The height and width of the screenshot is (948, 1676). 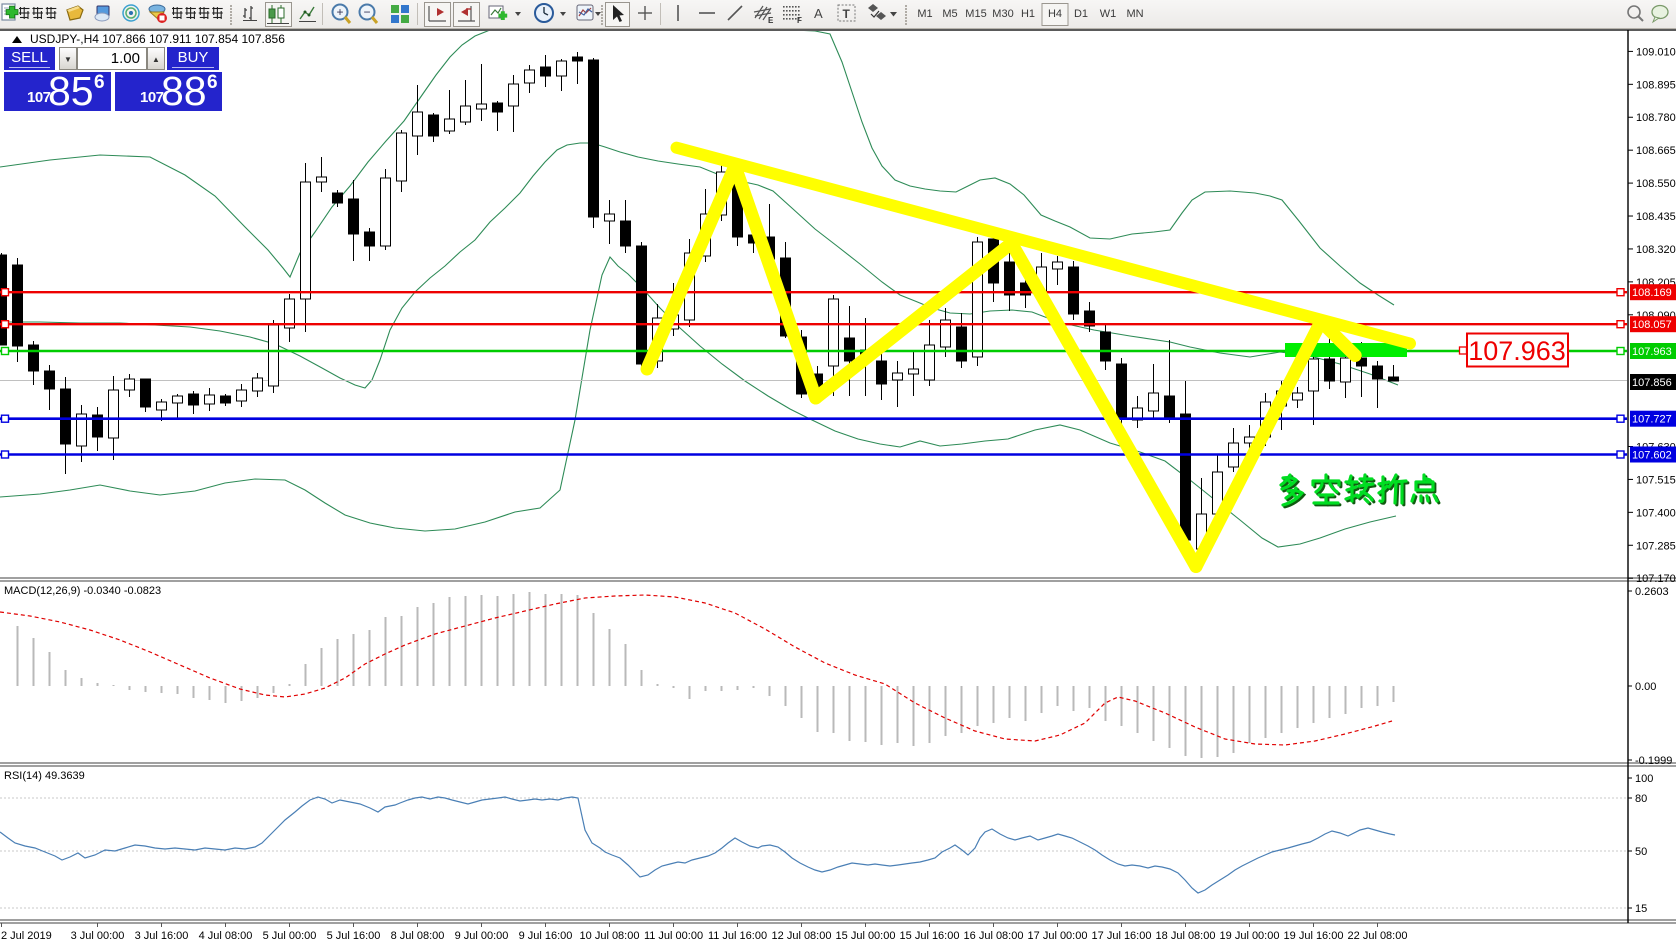 I want to click on svg-text: 107.285, so click(x=1656, y=546).